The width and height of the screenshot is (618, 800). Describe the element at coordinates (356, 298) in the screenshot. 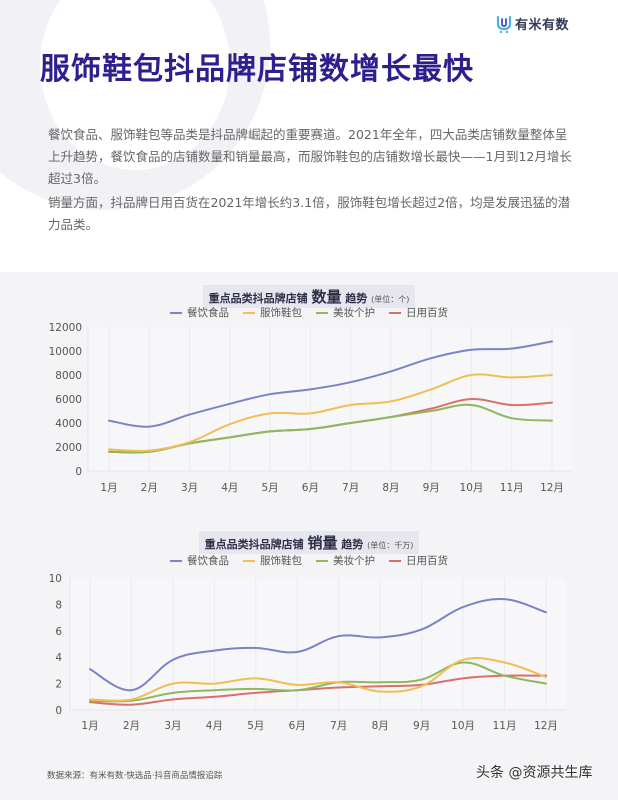

I see `chart1-title-suffix: 趋势` at that location.